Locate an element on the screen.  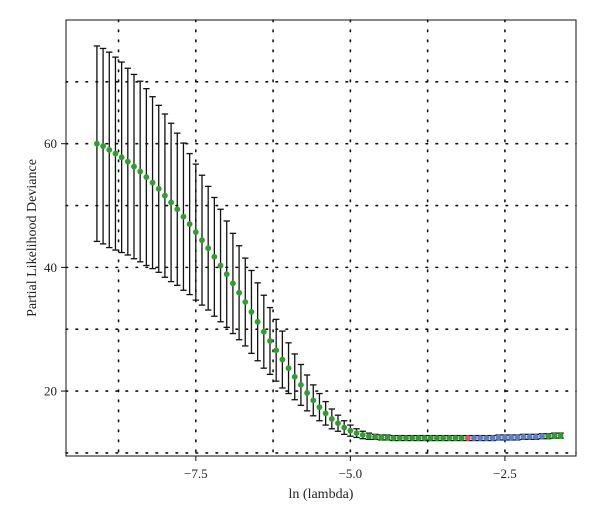
x-tick-label: −7.5 is located at coordinates (196, 473).